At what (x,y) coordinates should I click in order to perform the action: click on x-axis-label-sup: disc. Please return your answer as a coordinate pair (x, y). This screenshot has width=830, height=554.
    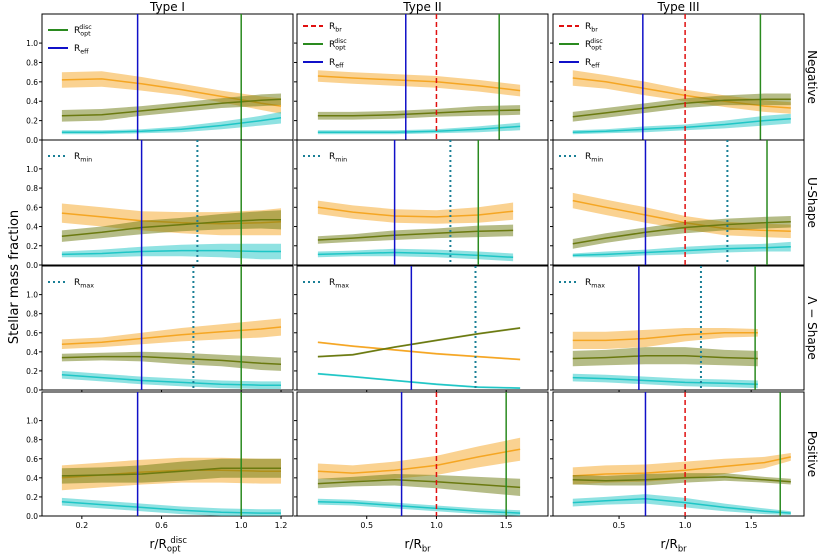
    Looking at the image, I should click on (178, 540).